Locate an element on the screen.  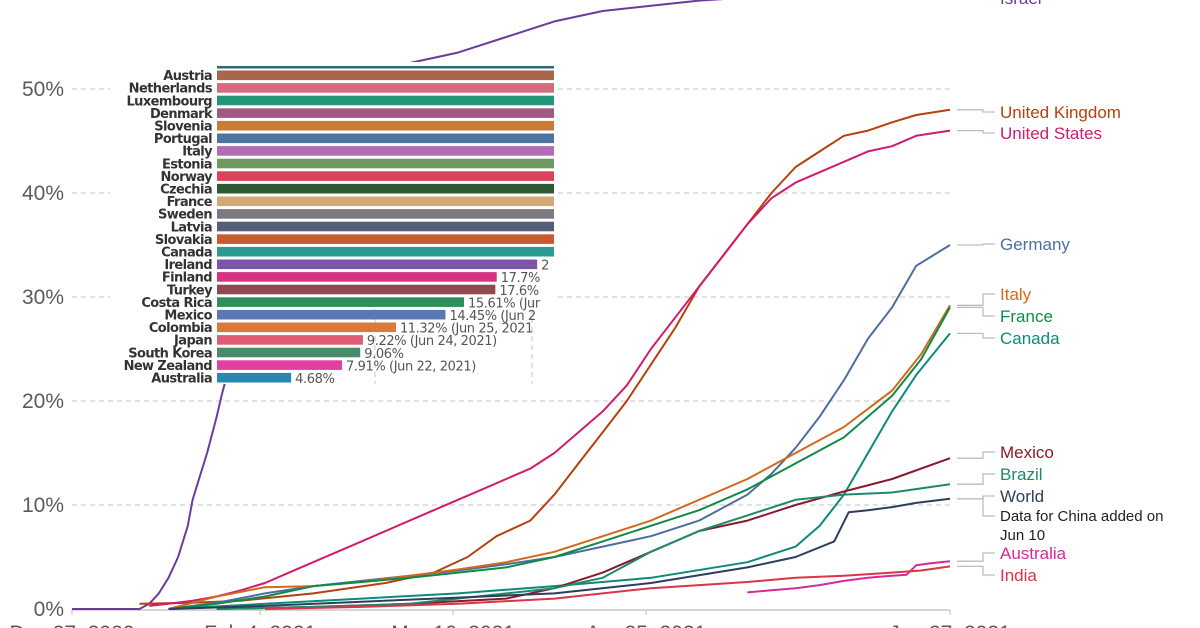
inset-bar-label: Mexico is located at coordinates (188, 316).